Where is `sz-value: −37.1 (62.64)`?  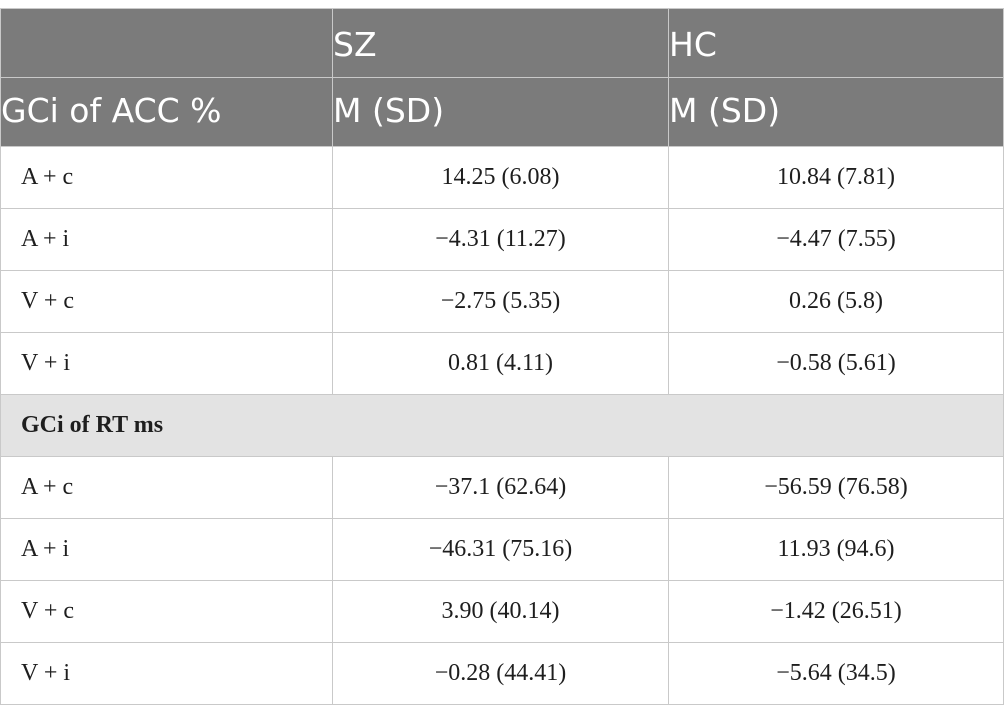 sz-value: −37.1 (62.64) is located at coordinates (500, 487).